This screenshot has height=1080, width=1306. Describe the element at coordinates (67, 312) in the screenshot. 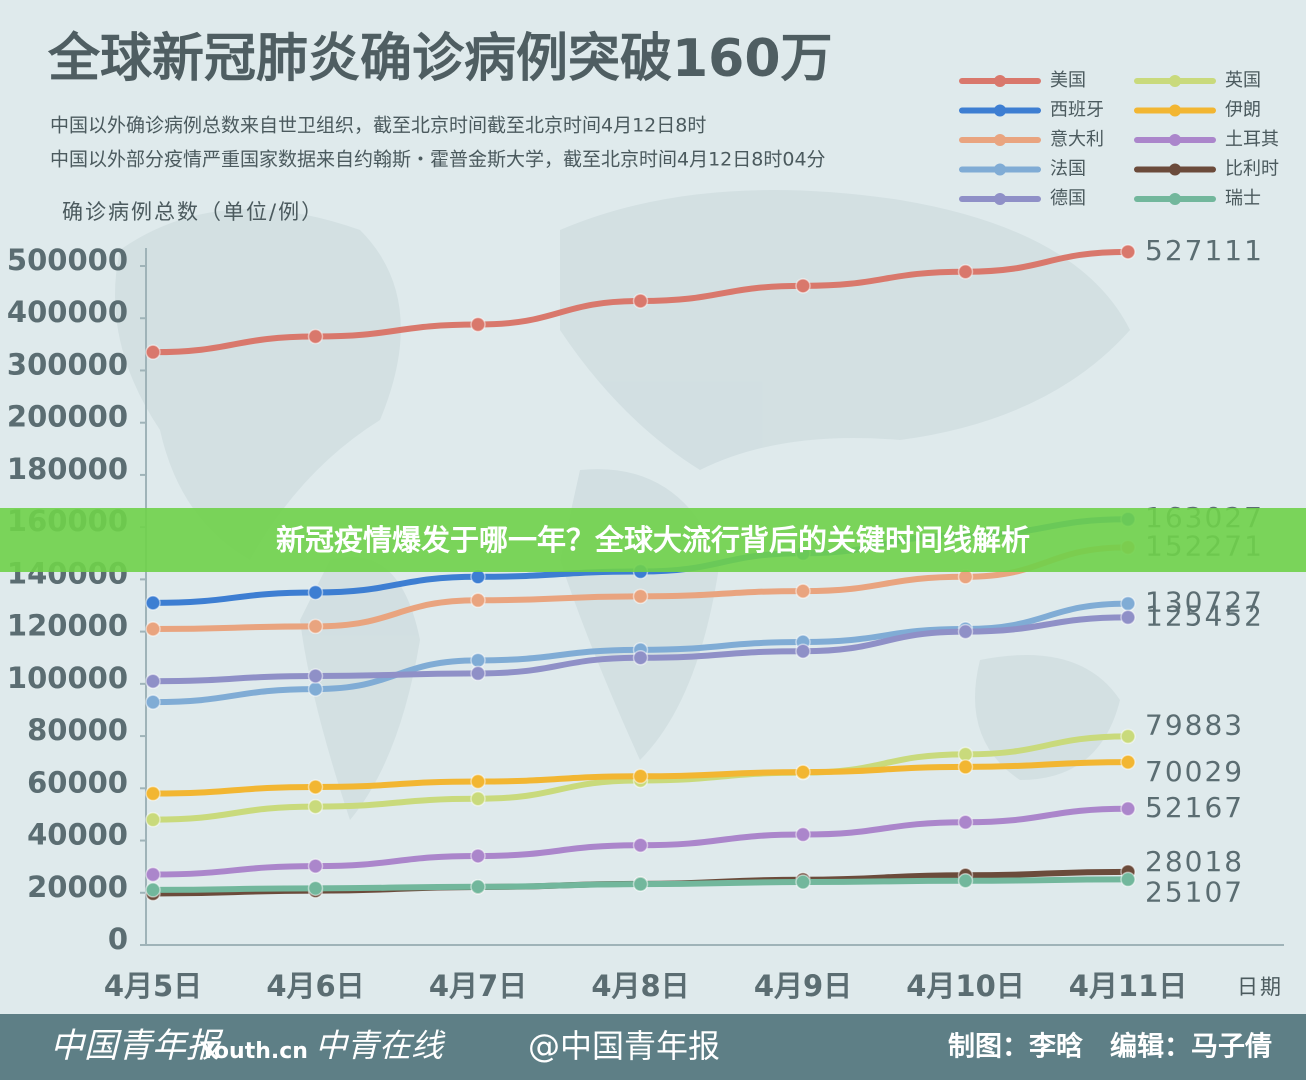

I see `y-tick-label: 400000` at that location.